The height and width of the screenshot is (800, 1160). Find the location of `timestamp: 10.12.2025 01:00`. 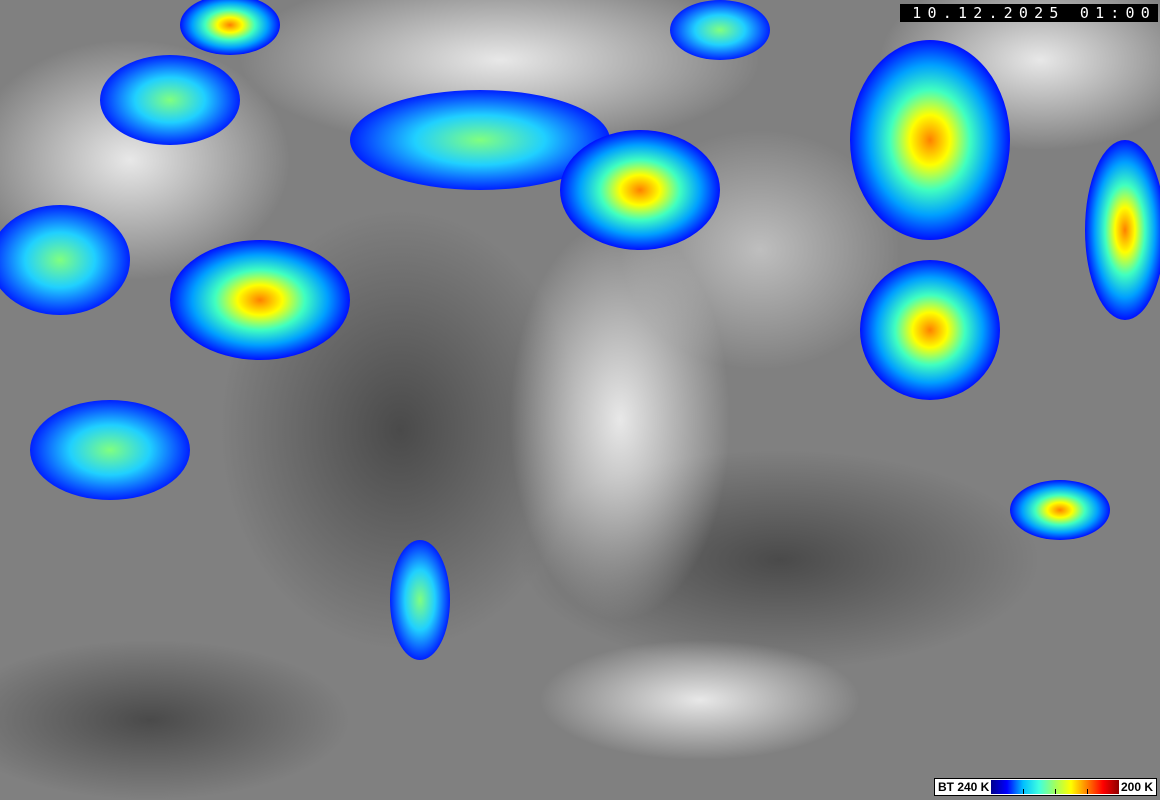

timestamp: 10.12.2025 01:00 is located at coordinates (1029, 13).